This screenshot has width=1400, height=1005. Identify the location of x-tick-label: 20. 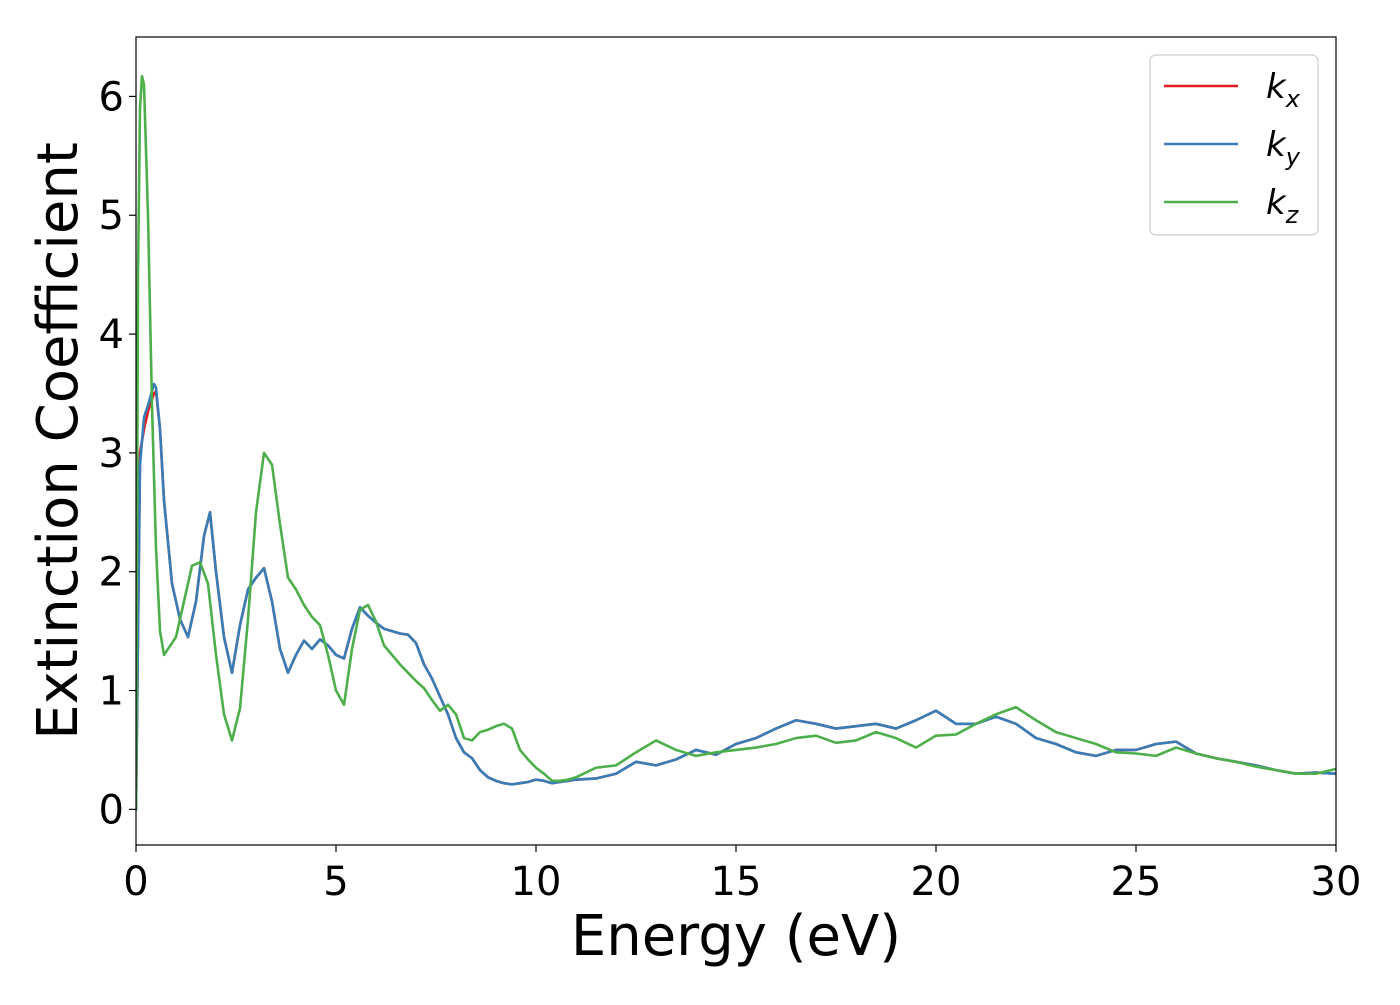
(936, 882).